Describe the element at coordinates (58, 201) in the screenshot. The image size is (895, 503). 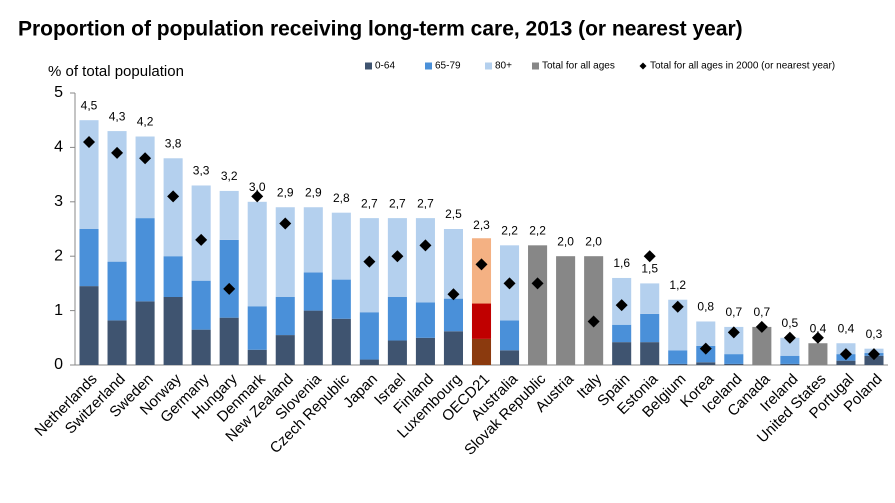
I see `y-tick-label: 3` at that location.